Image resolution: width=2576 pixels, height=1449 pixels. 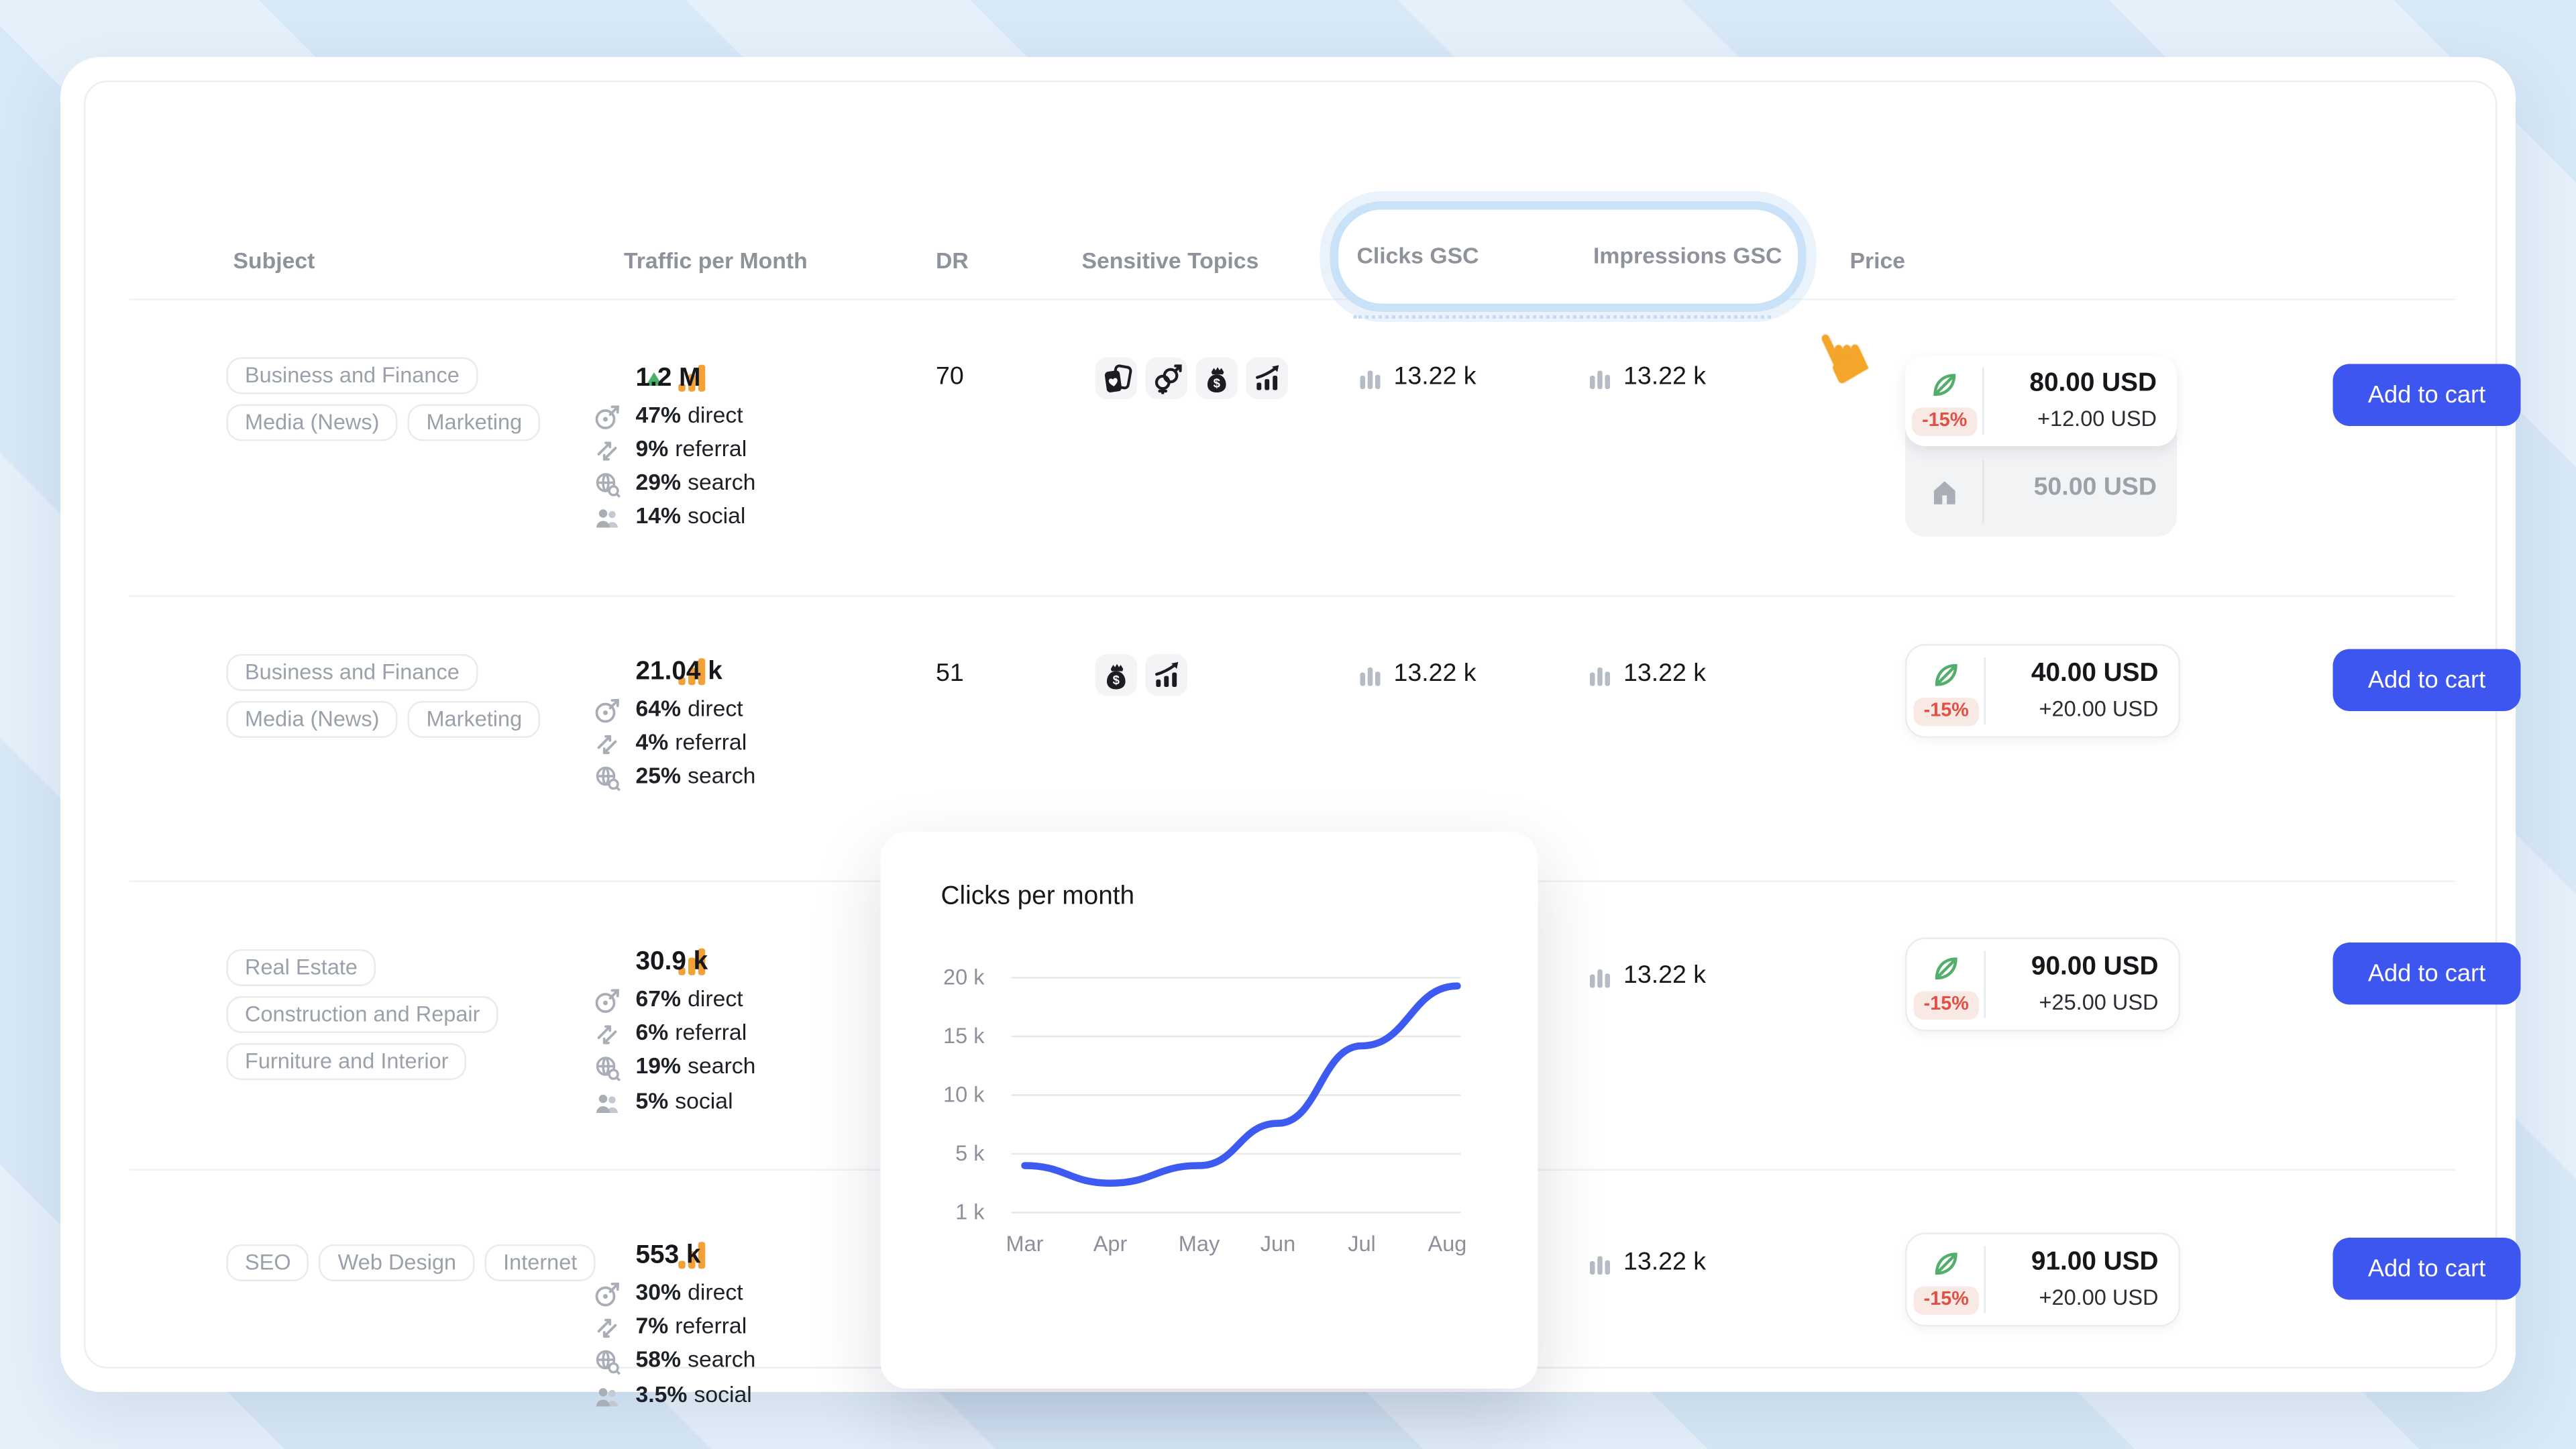 What do you see at coordinates (1447, 1243) in the screenshot?
I see `x-tick-label: Aug` at bounding box center [1447, 1243].